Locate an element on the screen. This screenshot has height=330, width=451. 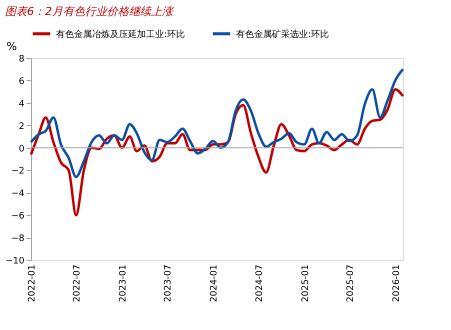
y-tick-label: 8 is located at coordinates (21, 59).